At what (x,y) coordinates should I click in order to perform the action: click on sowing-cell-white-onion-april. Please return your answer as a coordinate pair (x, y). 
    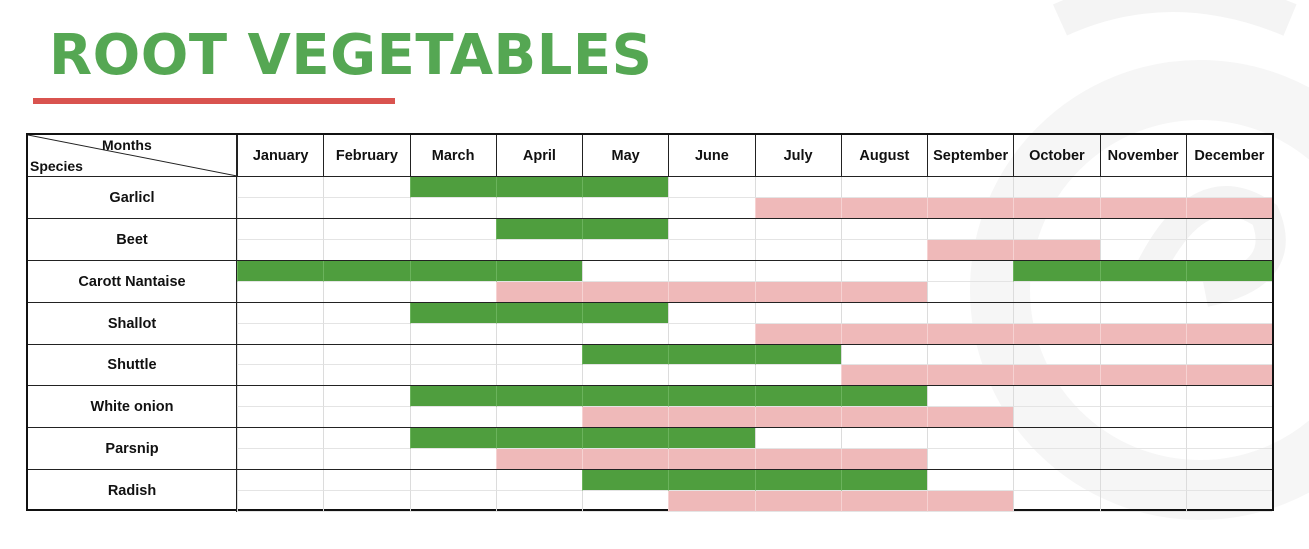
    Looking at the image, I should click on (538, 397).